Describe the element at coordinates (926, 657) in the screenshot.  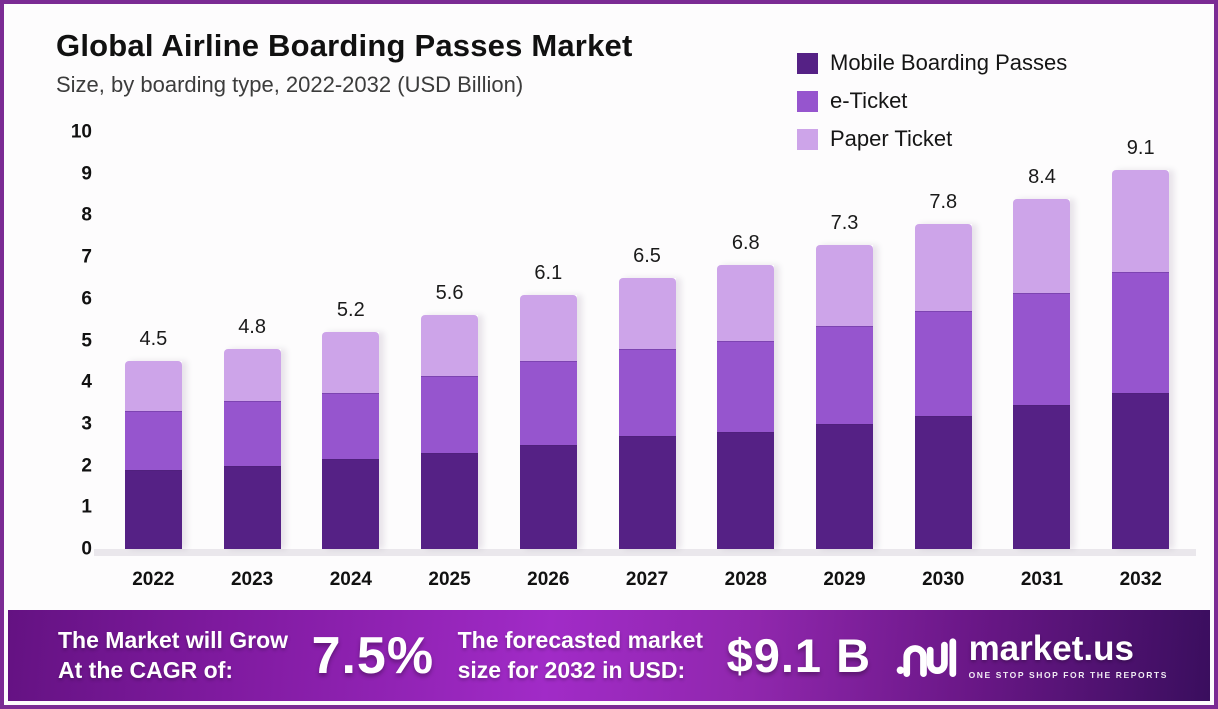
I see `marketus-logo-icon` at that location.